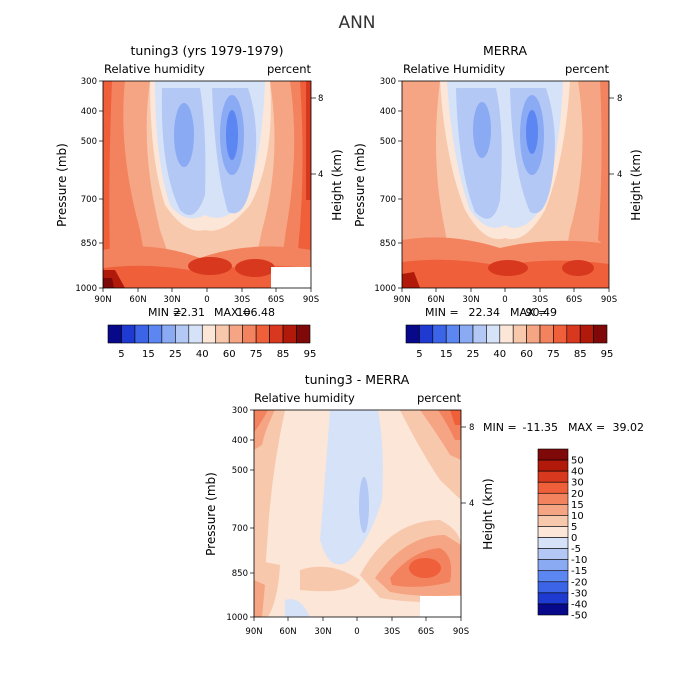 Image resolution: width=700 pixels, height=700 pixels. I want to click on colorbar-label: -15, so click(579, 571).